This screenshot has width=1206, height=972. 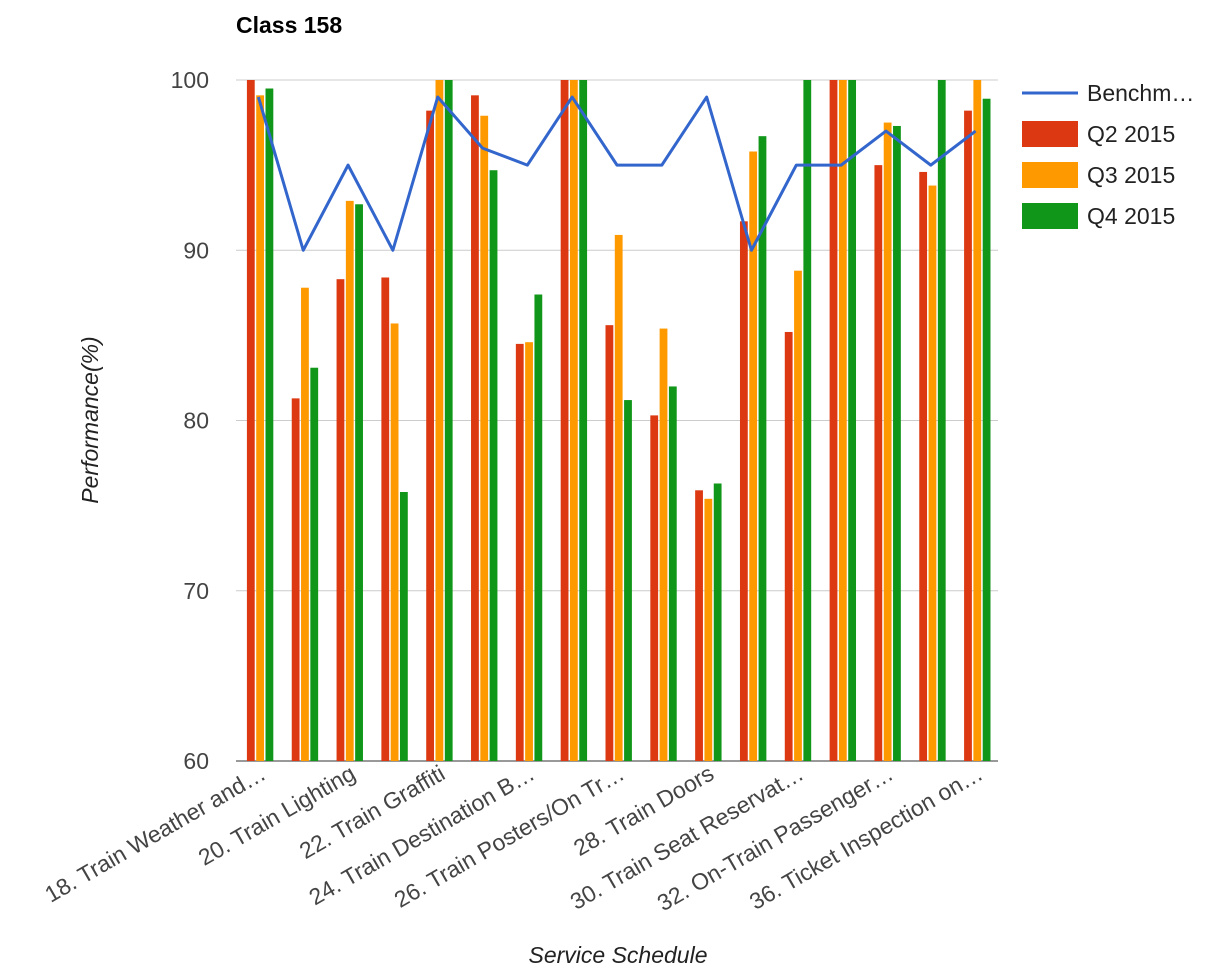 What do you see at coordinates (196, 250) in the screenshot?
I see `y-tick-label: 90` at bounding box center [196, 250].